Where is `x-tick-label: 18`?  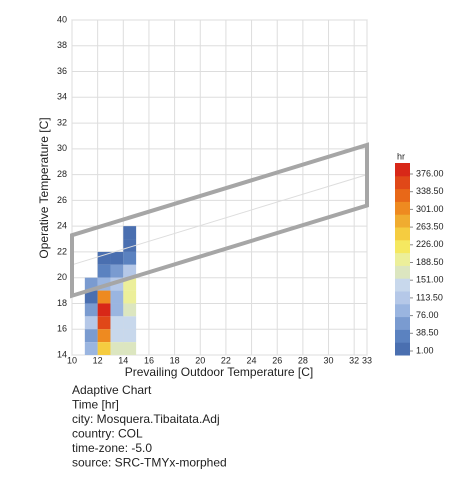
x-tick-label: 18 is located at coordinates (175, 360).